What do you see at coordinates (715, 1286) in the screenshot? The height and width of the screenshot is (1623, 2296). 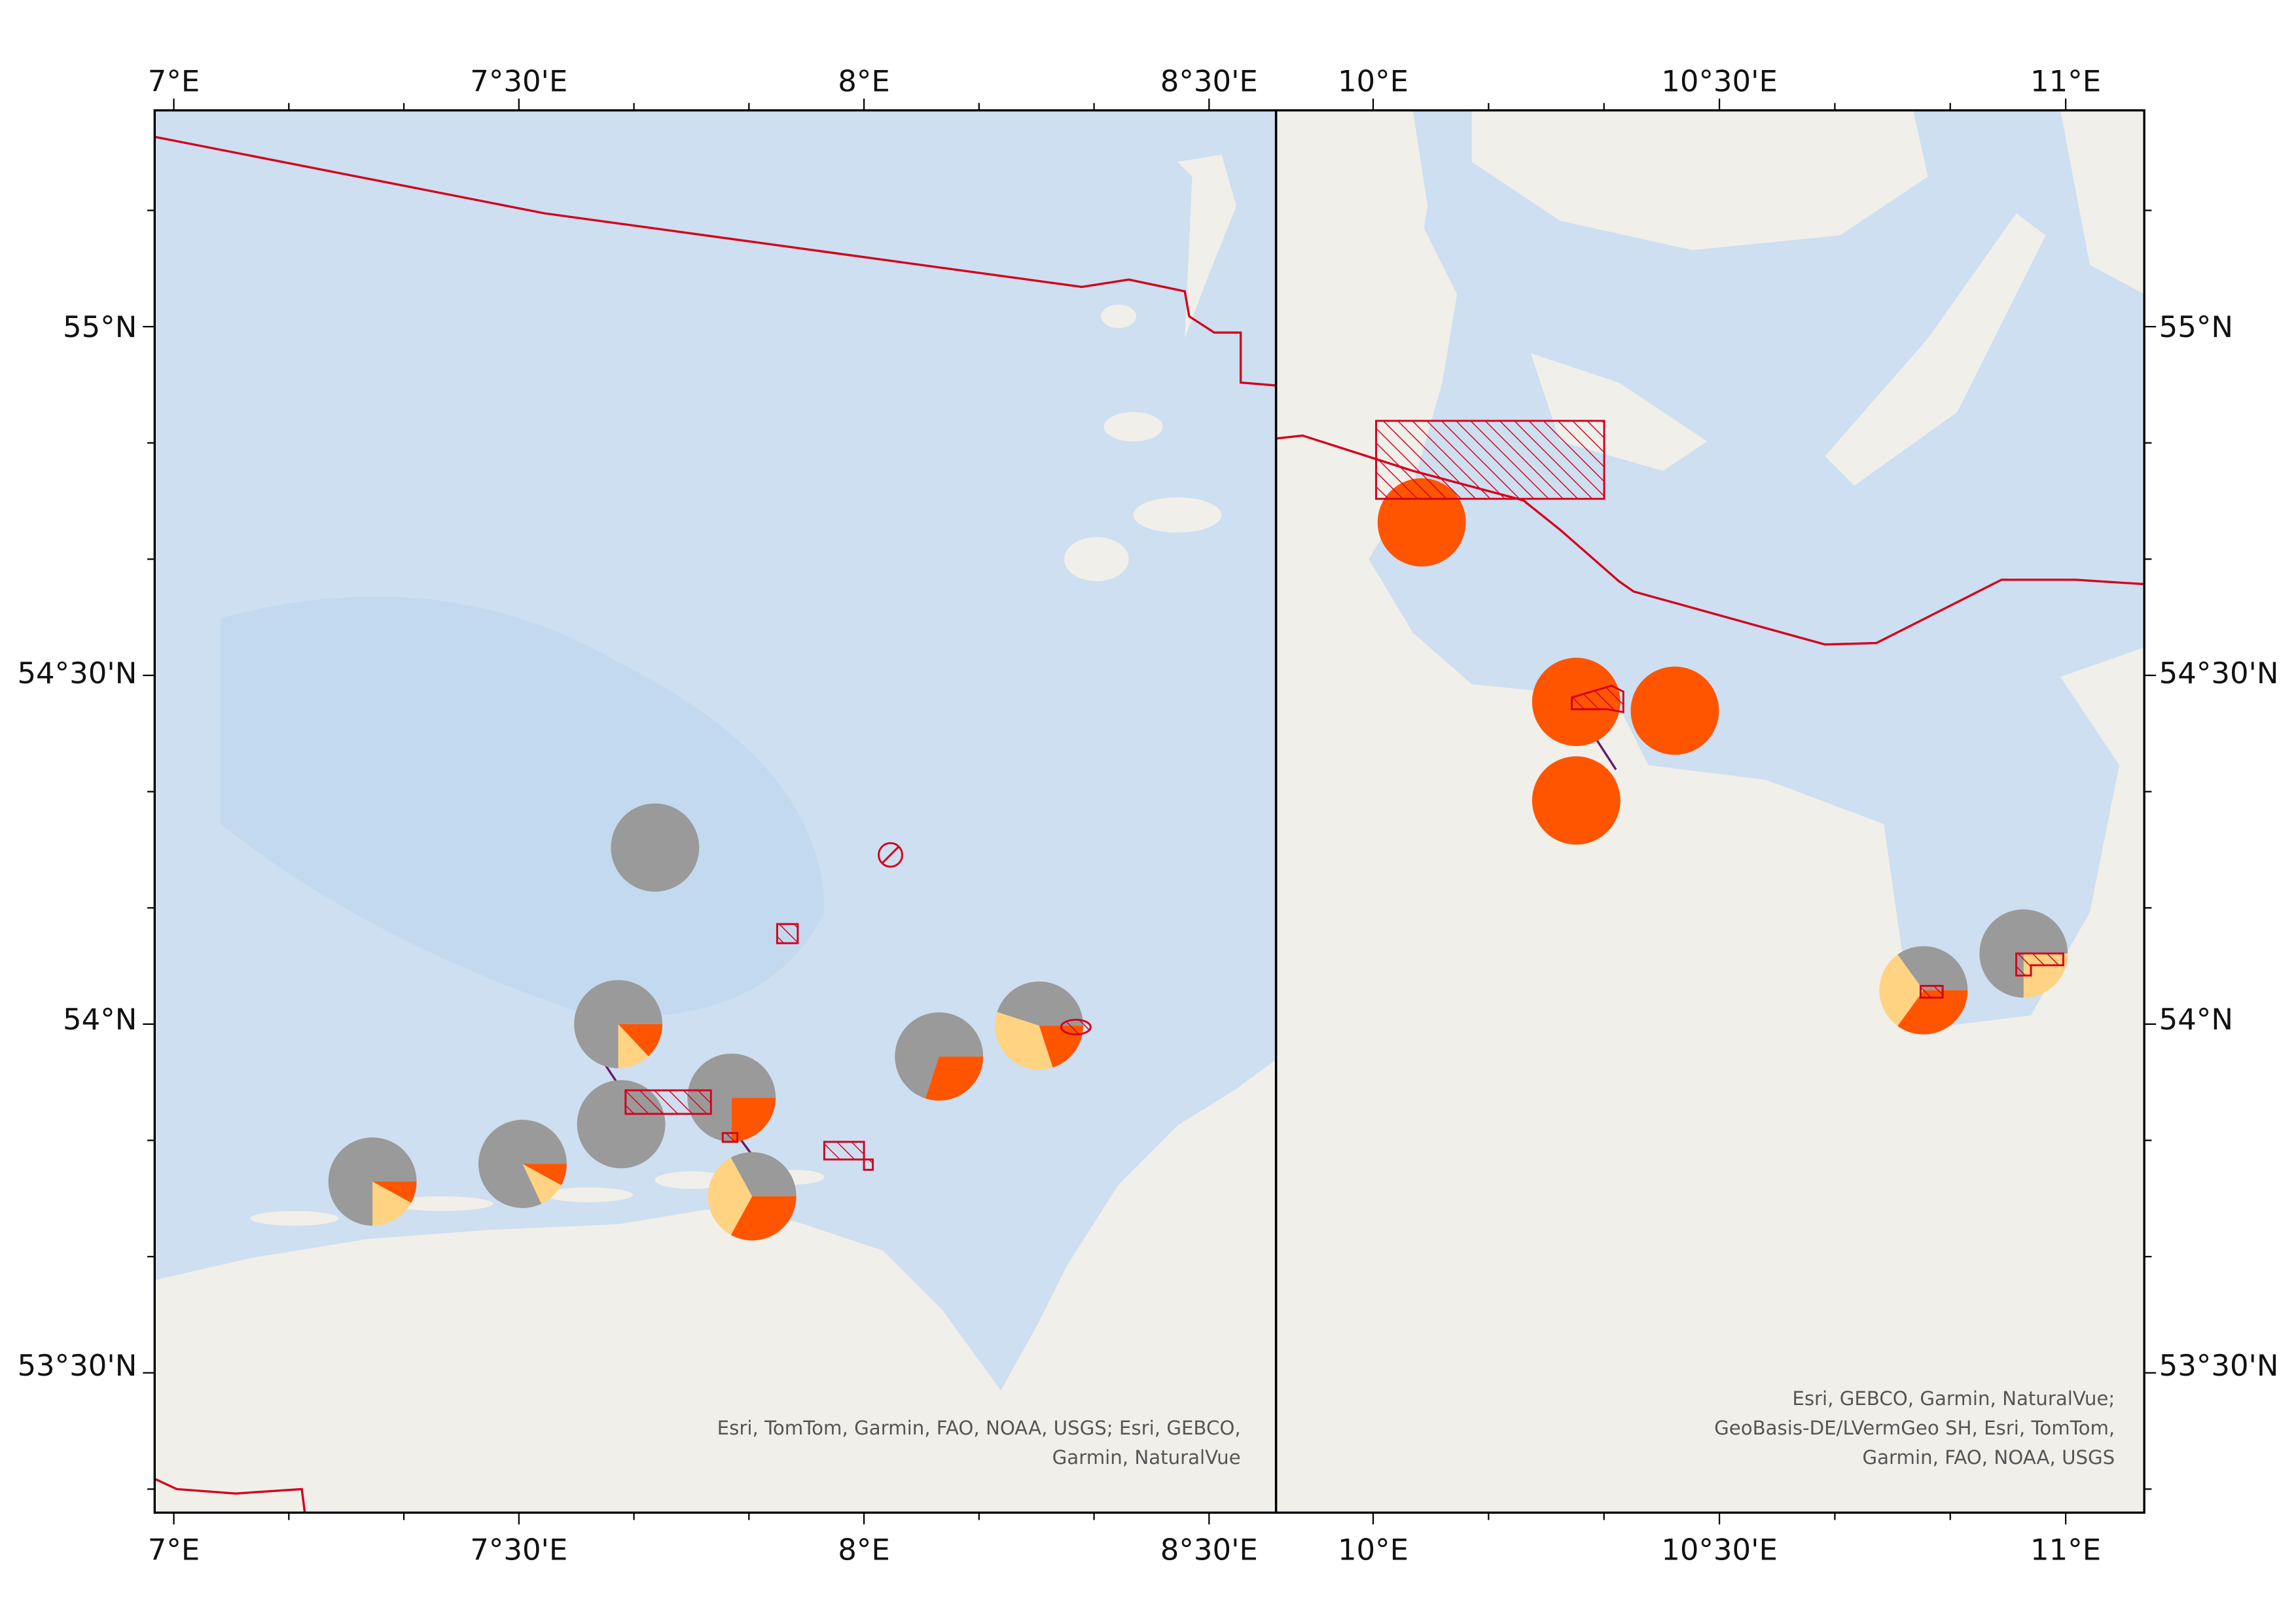 I see `mainland` at bounding box center [715, 1286].